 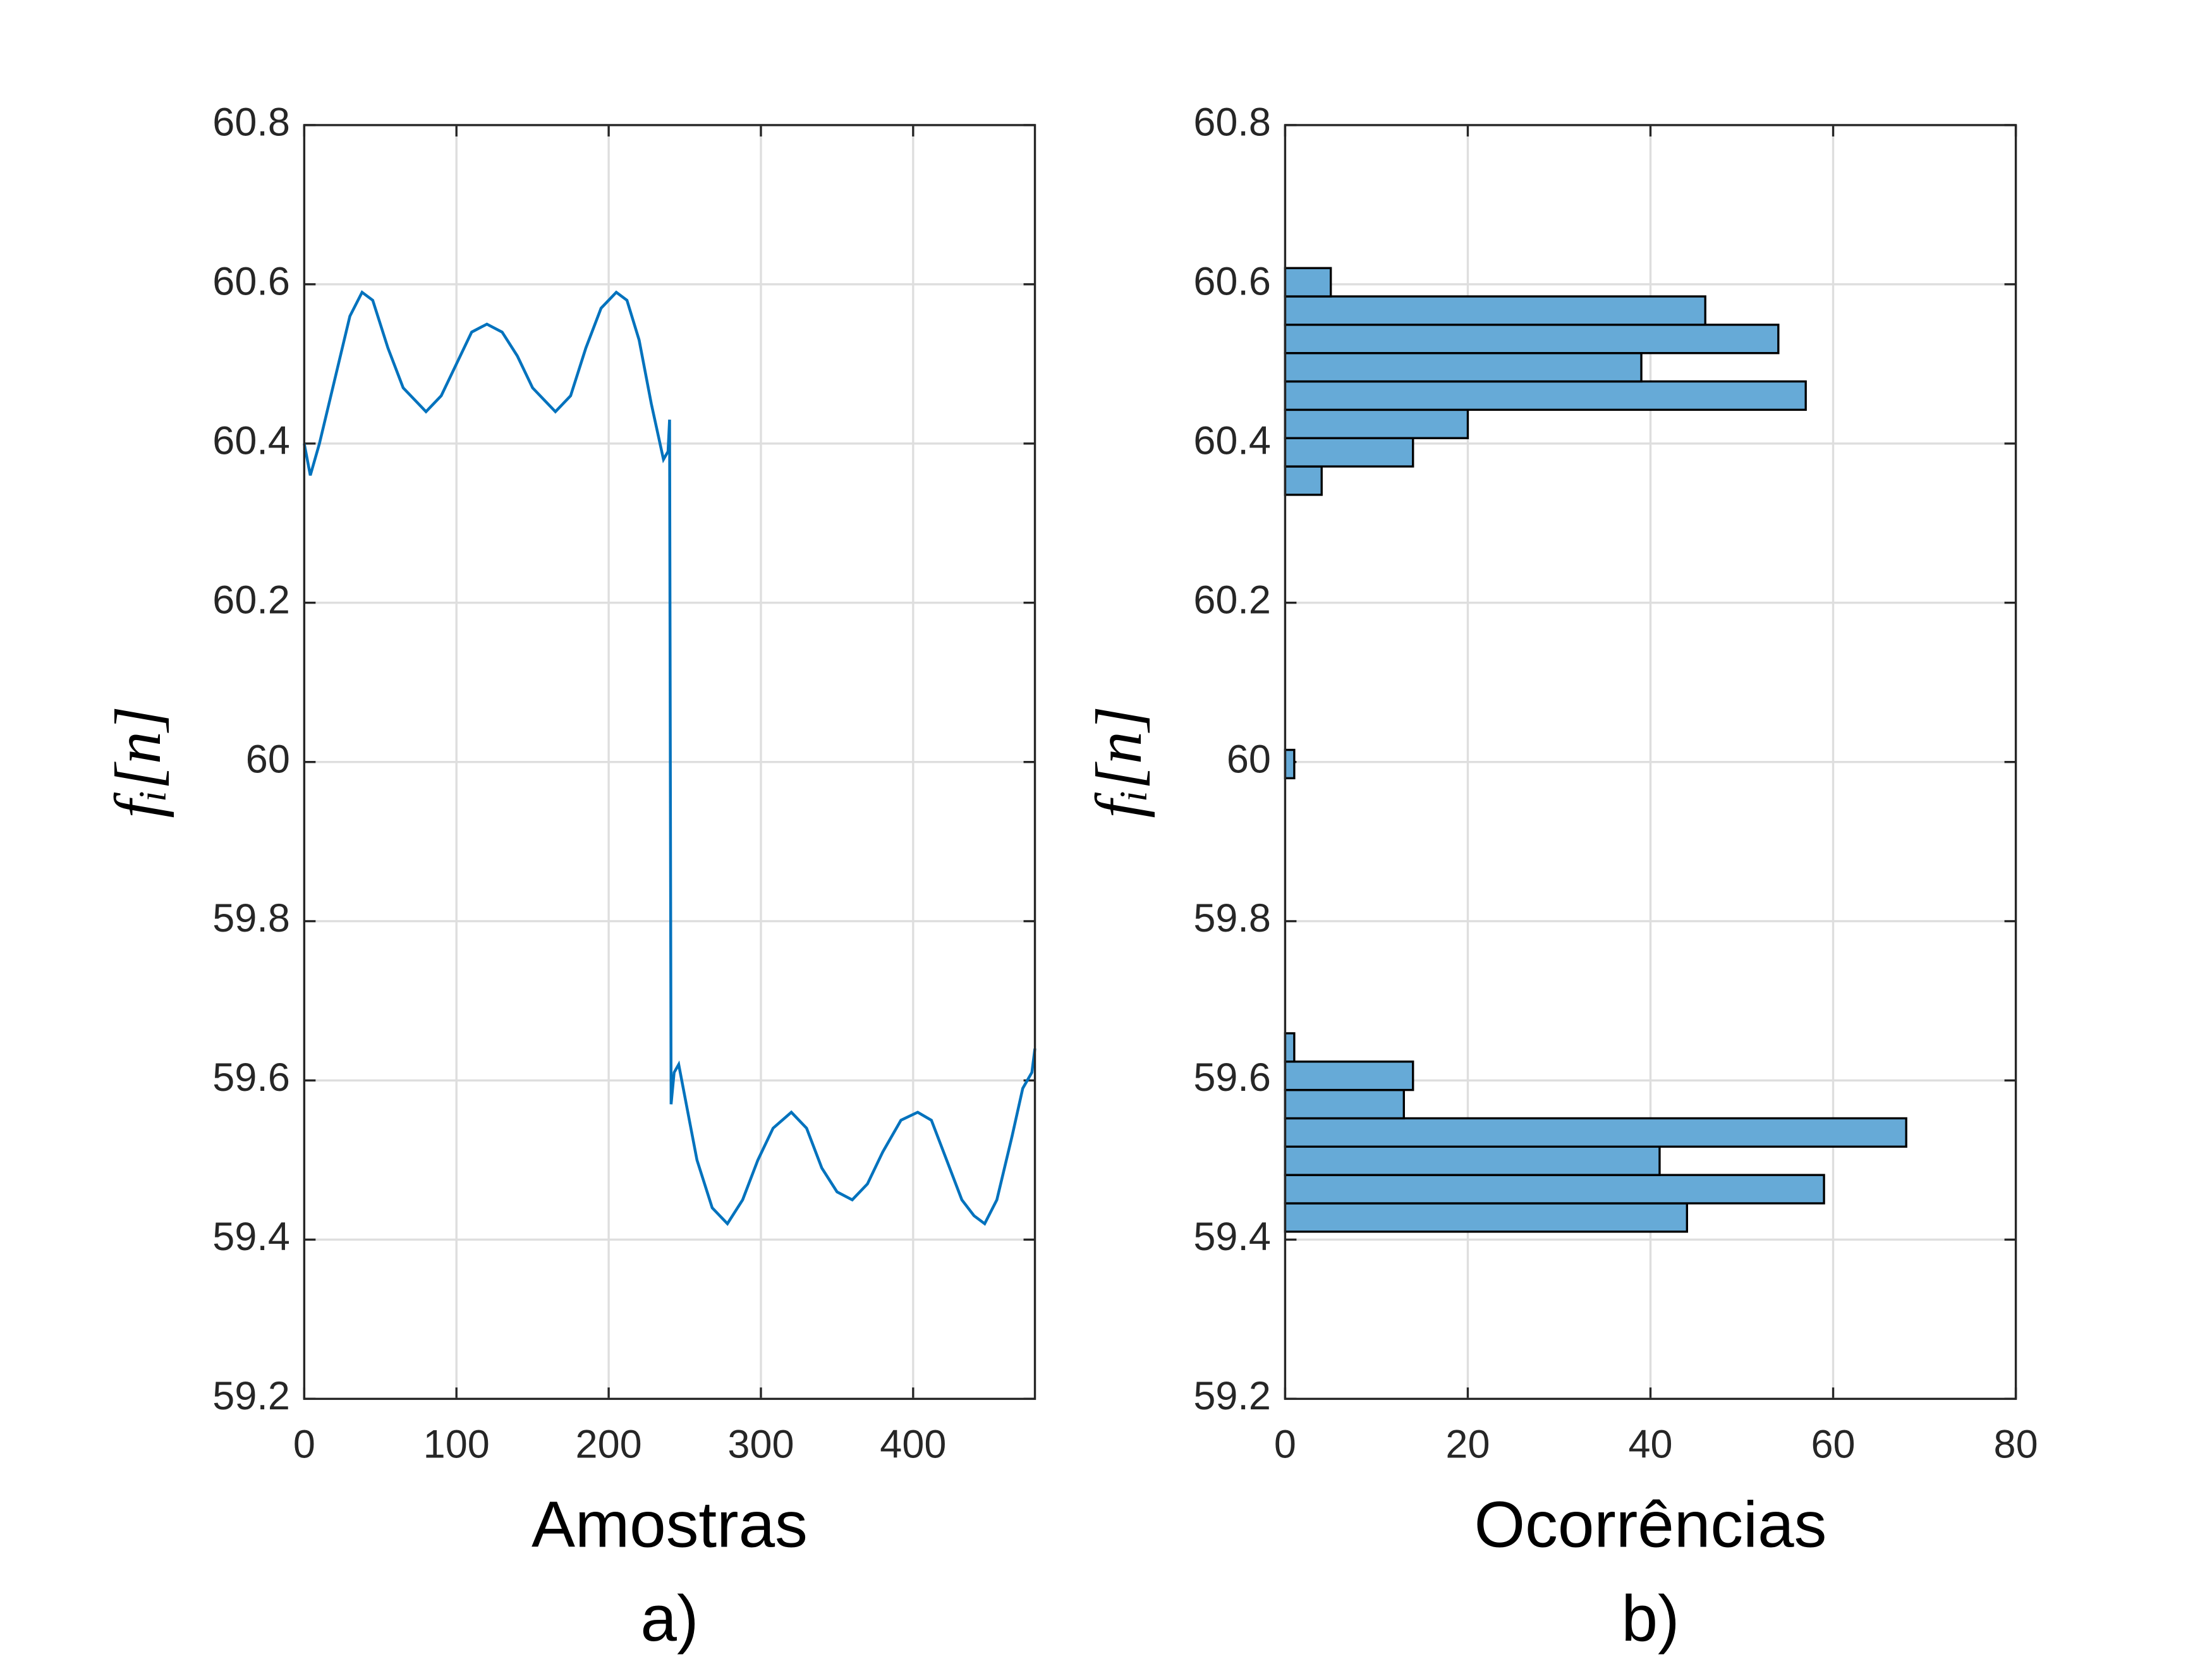 What do you see at coordinates (2016, 1444) in the screenshot?
I see `x-tick-label: 80` at bounding box center [2016, 1444].